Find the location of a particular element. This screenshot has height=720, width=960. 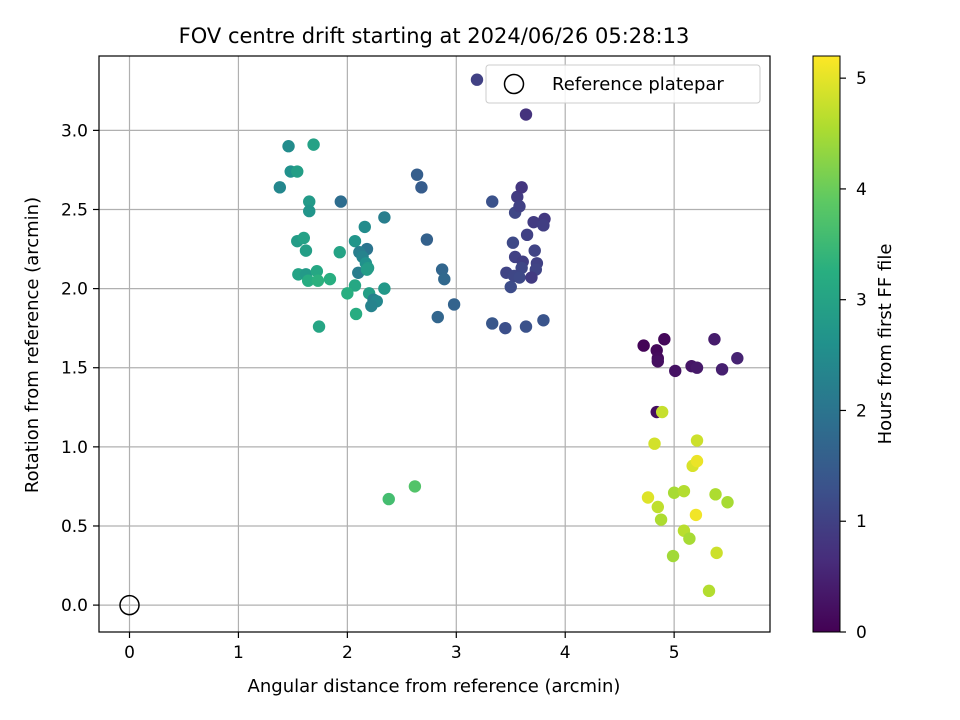

colorbar-tick-label: 0 is located at coordinates (861, 633).